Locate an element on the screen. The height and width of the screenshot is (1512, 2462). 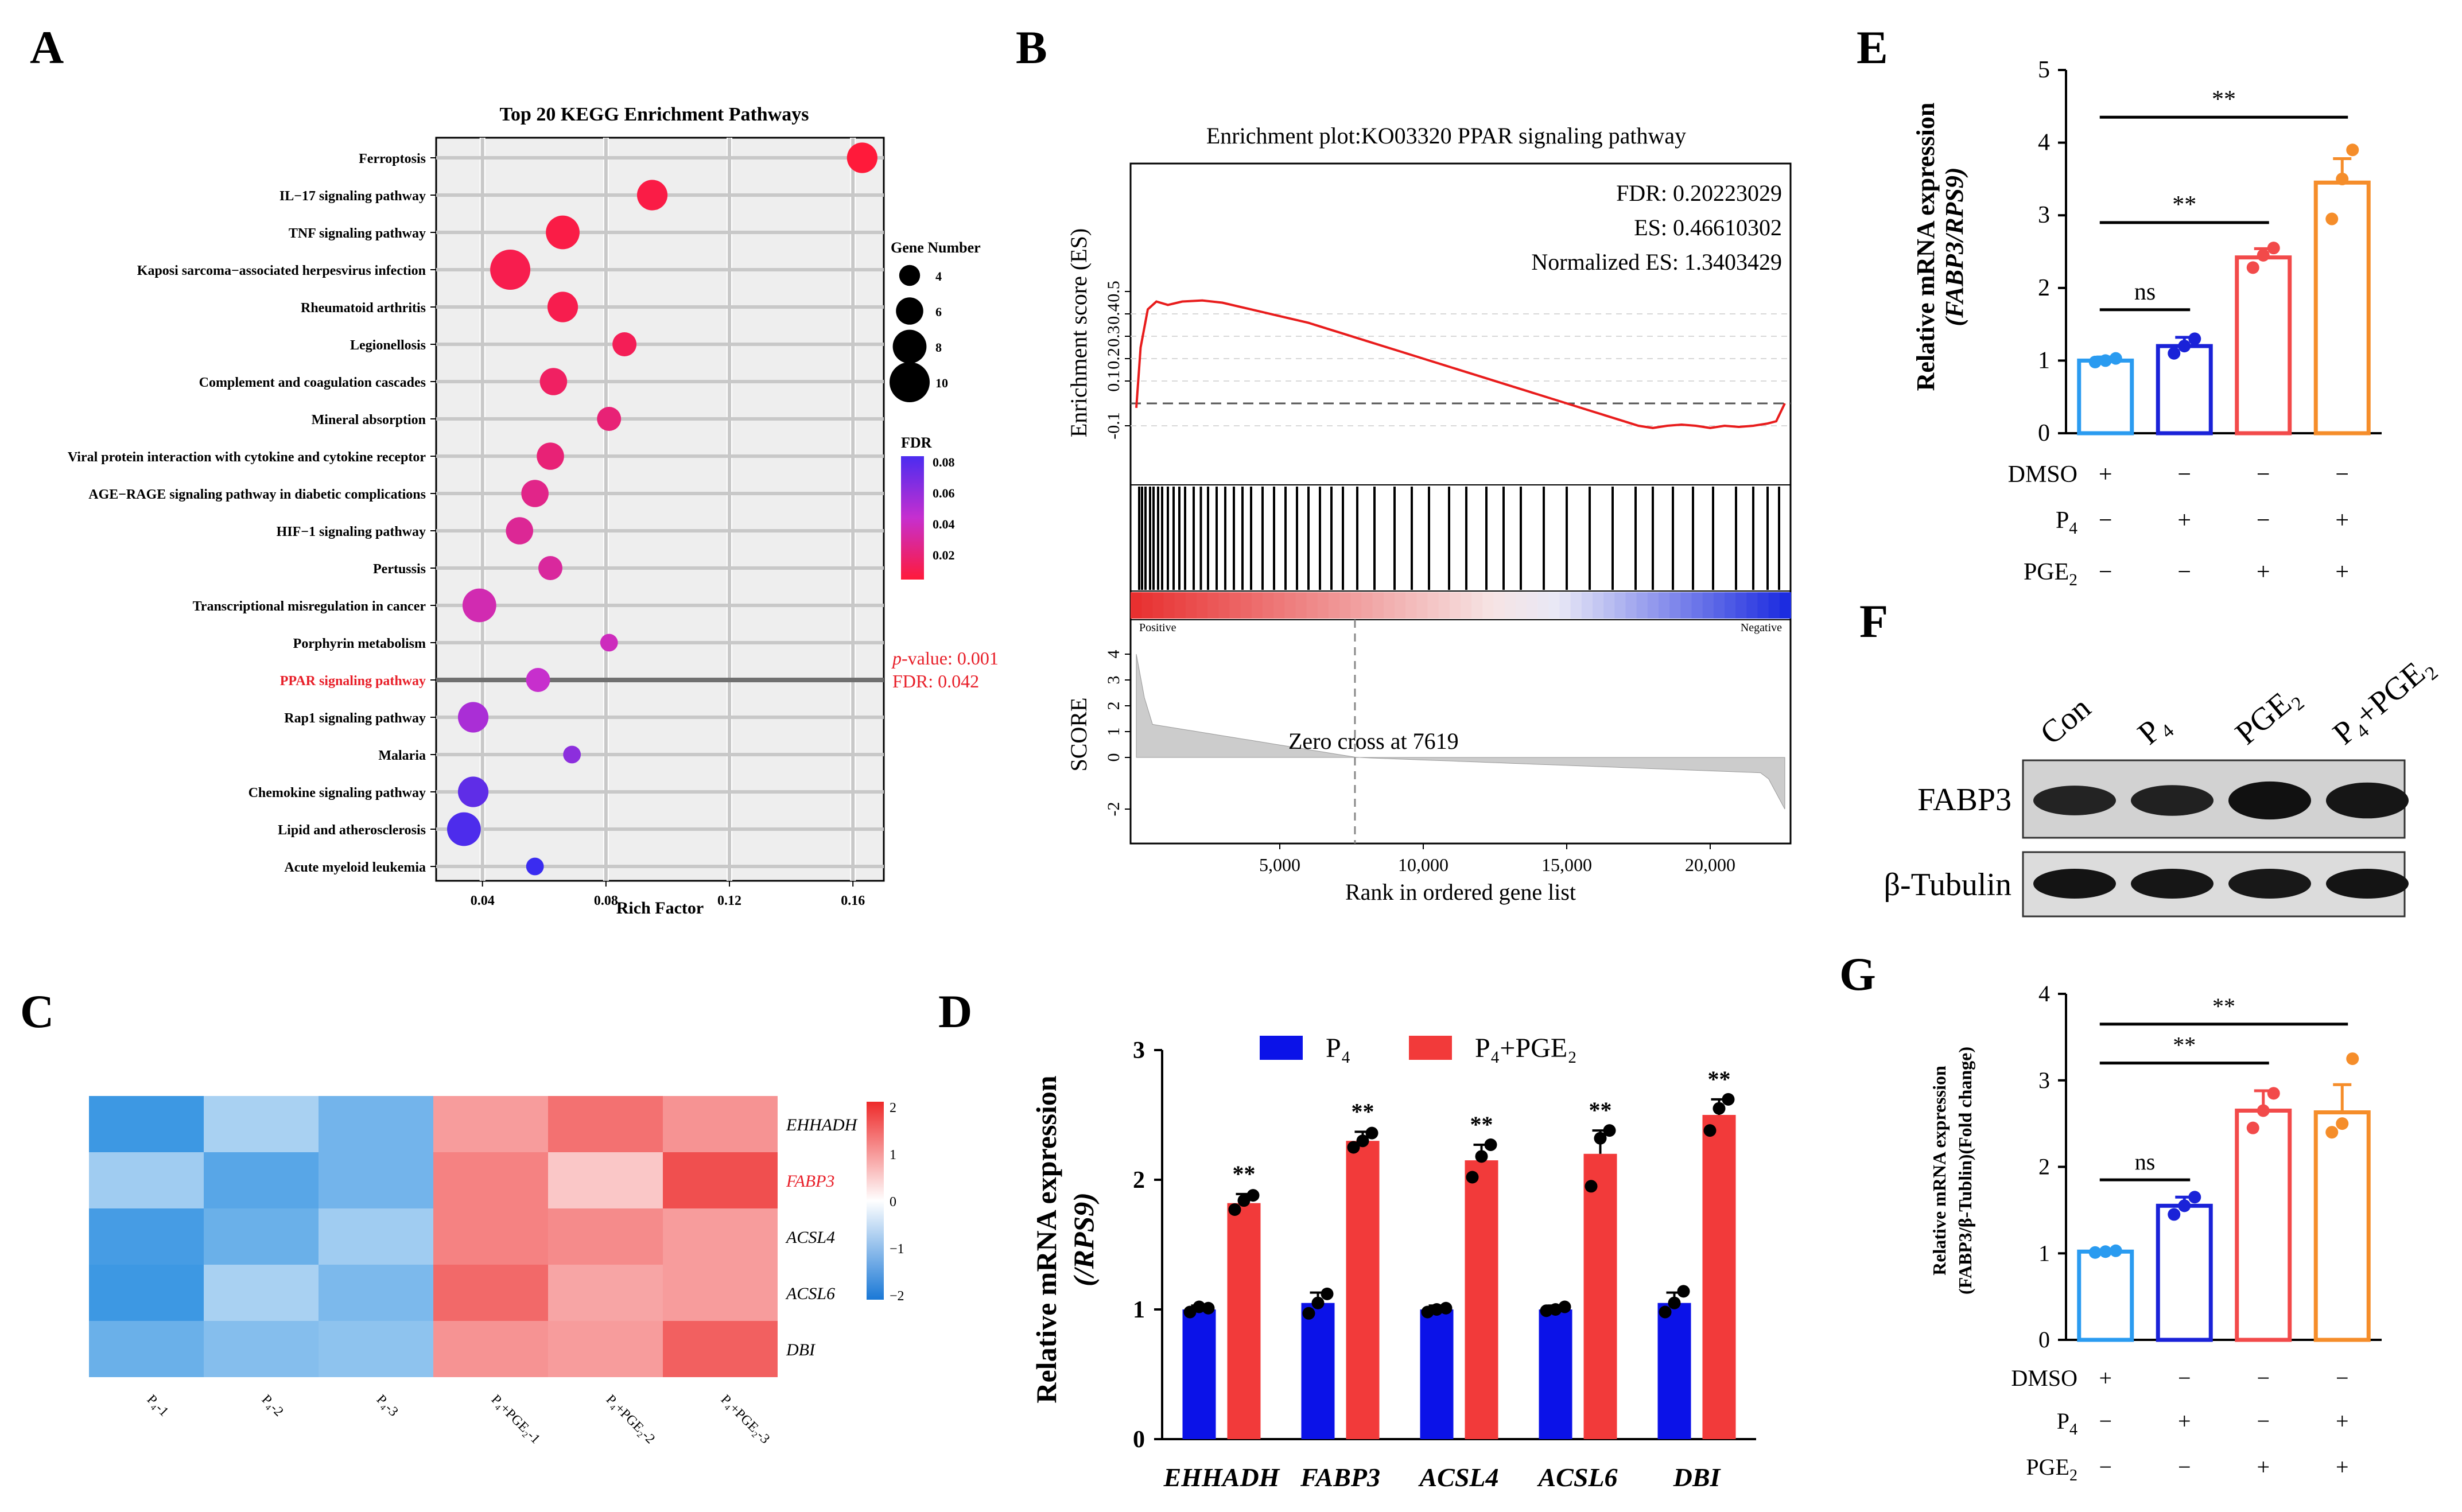
score-y-tick-label: -2 is located at coordinates (1114, 809).